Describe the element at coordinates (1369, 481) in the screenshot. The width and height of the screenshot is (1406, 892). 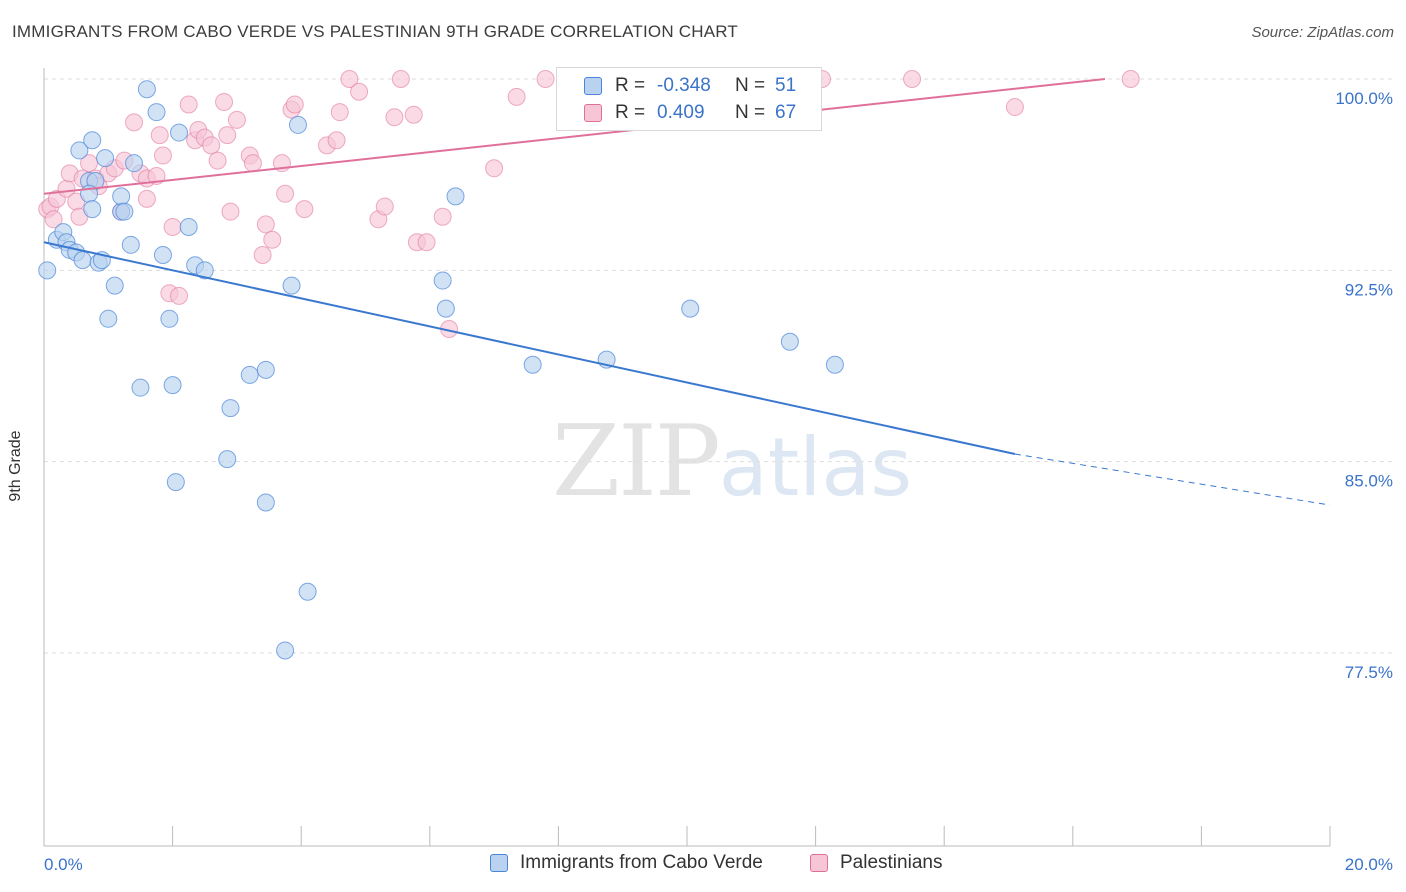
I see `y-tick-label: 85.0%` at that location.